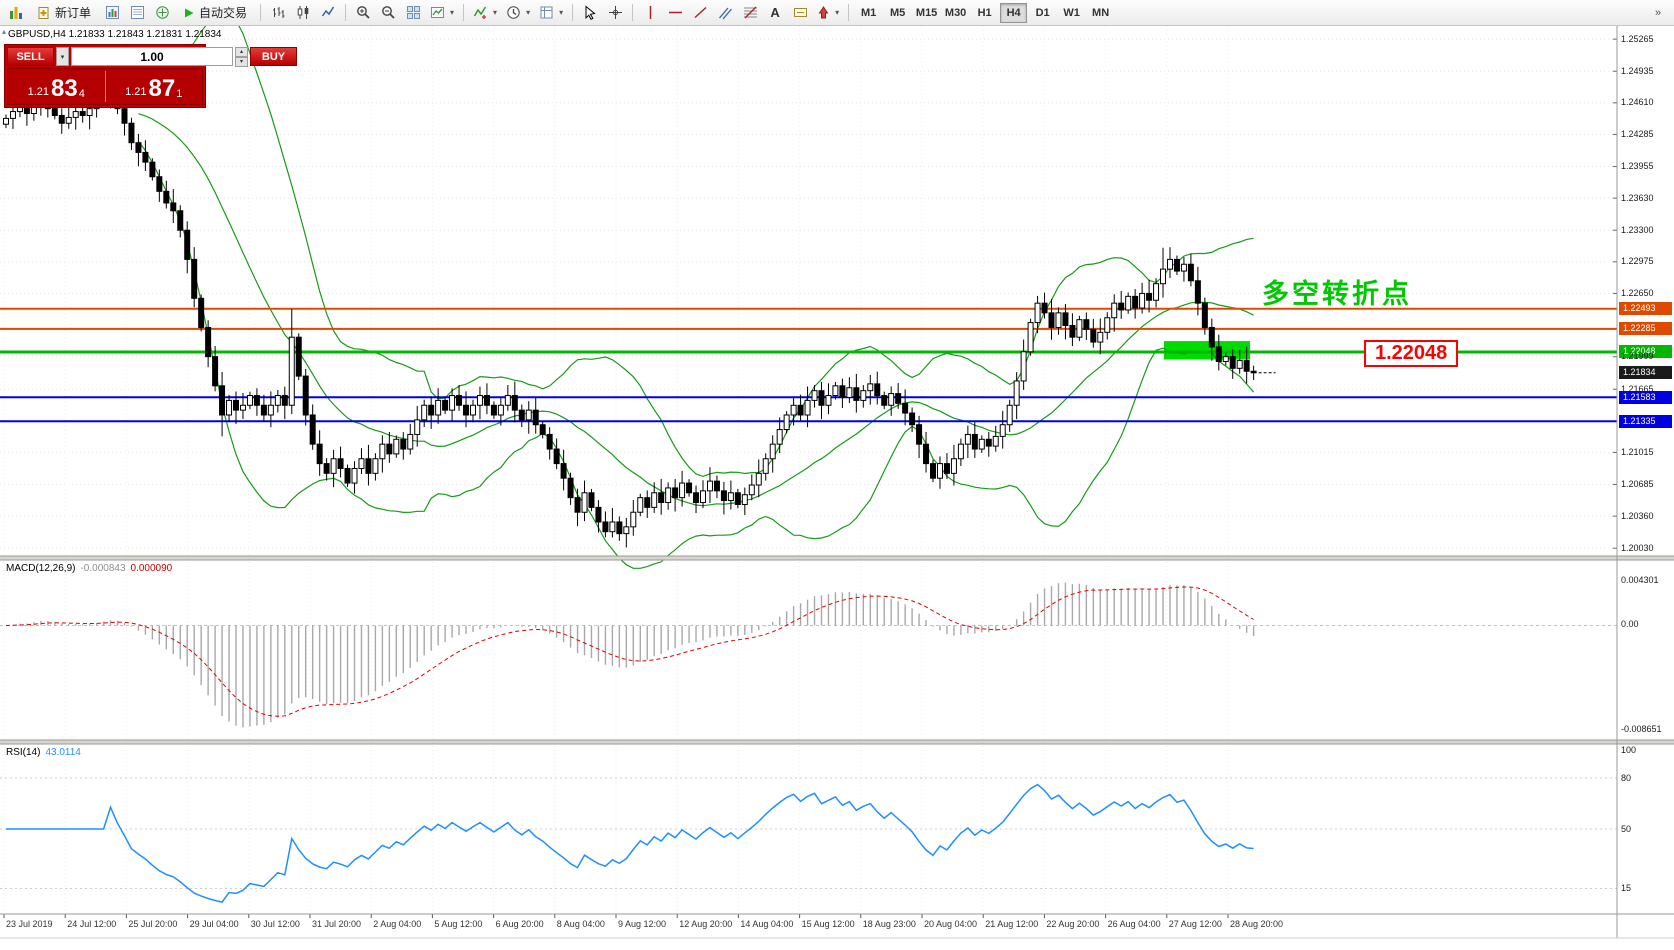  What do you see at coordinates (1645, 329) in the screenshot?
I see `price-level-label: 1.22285` at bounding box center [1645, 329].